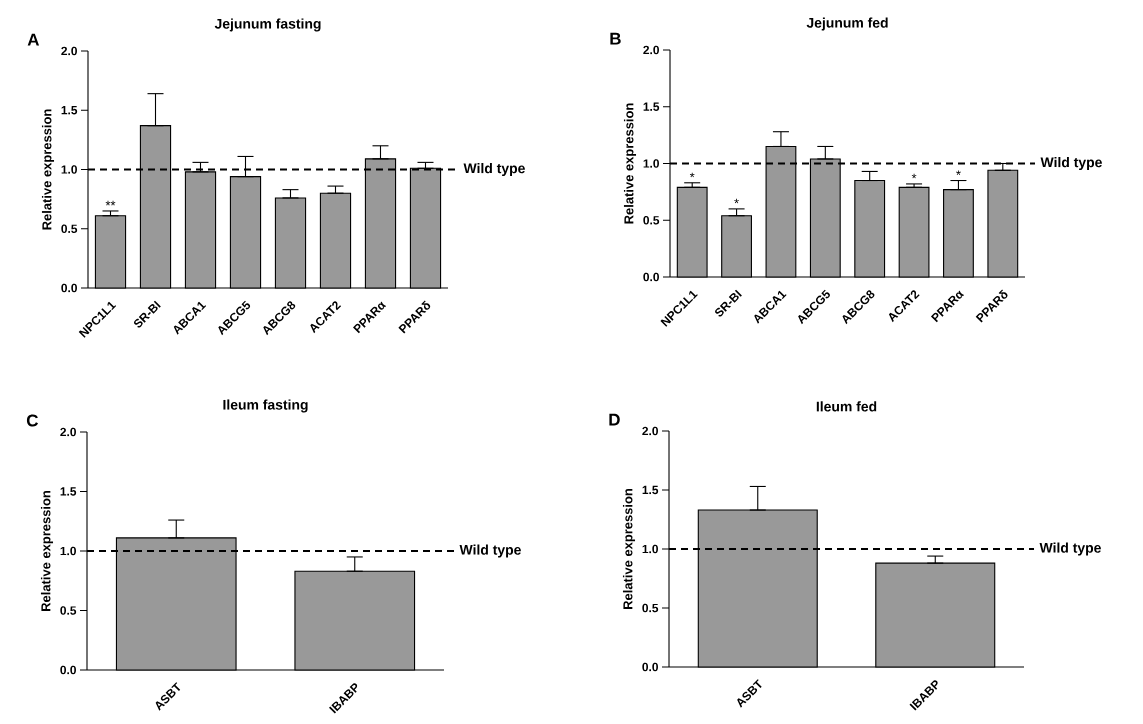 This screenshot has width=1143, height=724. Describe the element at coordinates (33, 39) in the screenshot. I see `text: A` at that location.